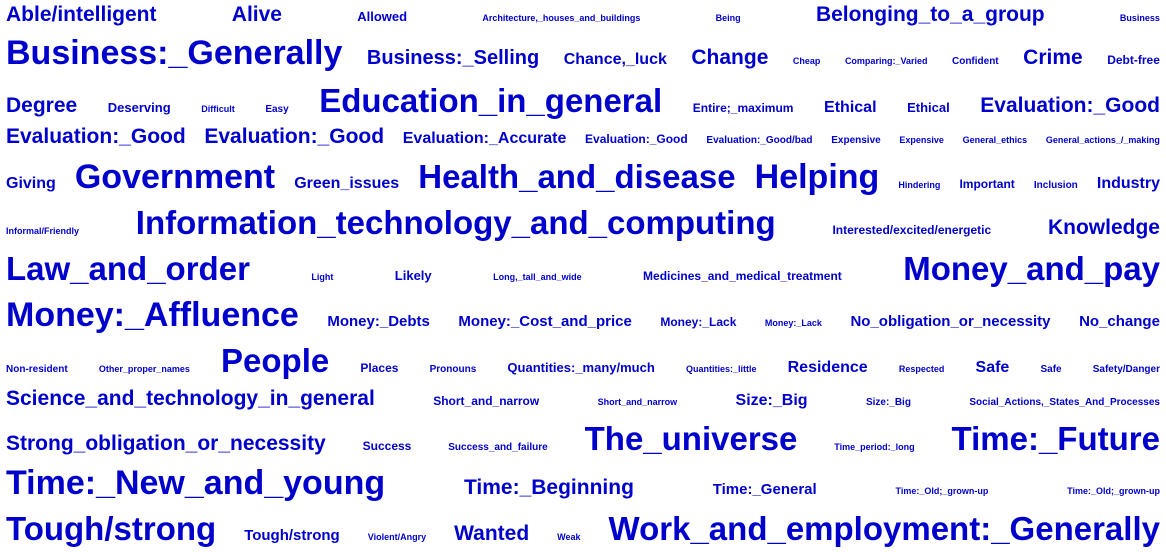 This screenshot has height=552, width=1166. What do you see at coordinates (218, 109) in the screenshot?
I see `word: Difficult` at bounding box center [218, 109].